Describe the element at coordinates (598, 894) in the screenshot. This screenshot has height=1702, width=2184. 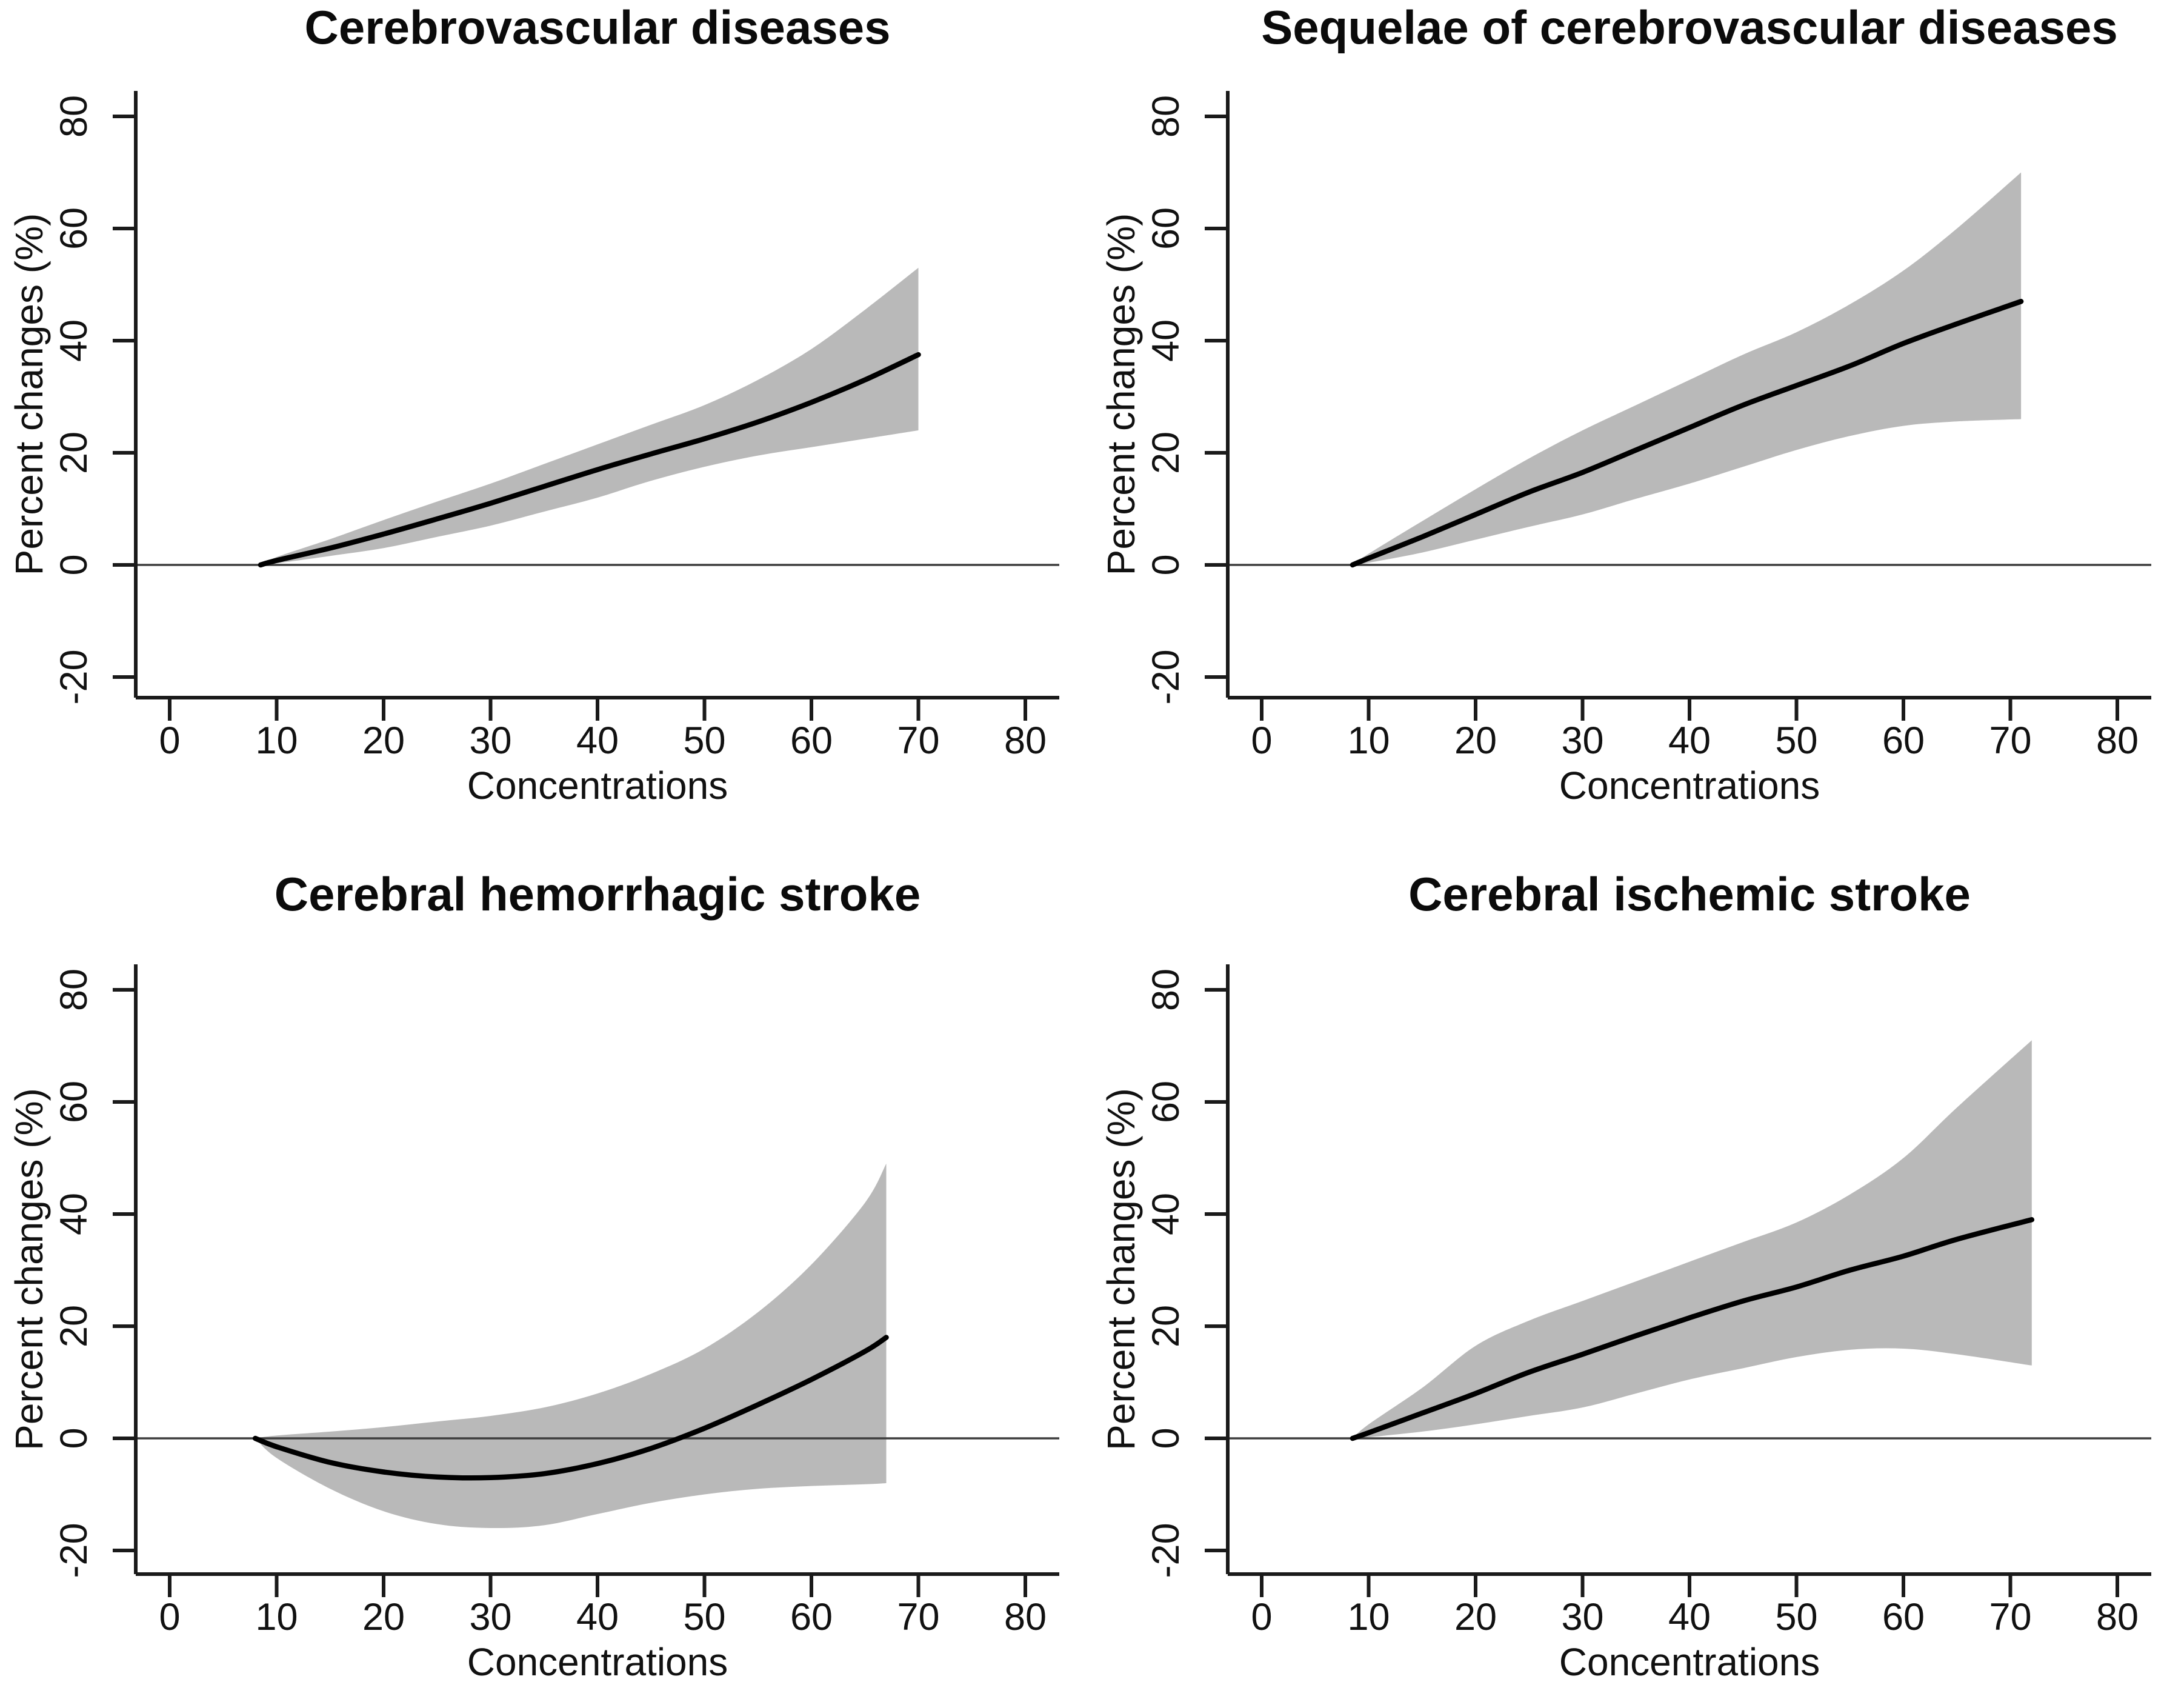
I see `chart-title: Cerebral hemorrhagic stroke` at that location.